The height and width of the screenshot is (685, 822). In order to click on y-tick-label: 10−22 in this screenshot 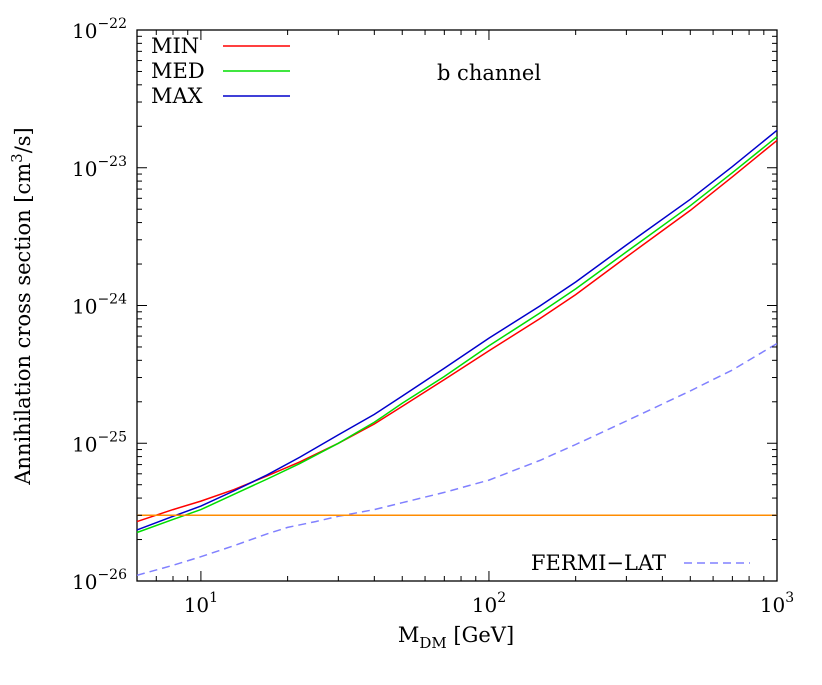, I will do `click(99, 29)`.